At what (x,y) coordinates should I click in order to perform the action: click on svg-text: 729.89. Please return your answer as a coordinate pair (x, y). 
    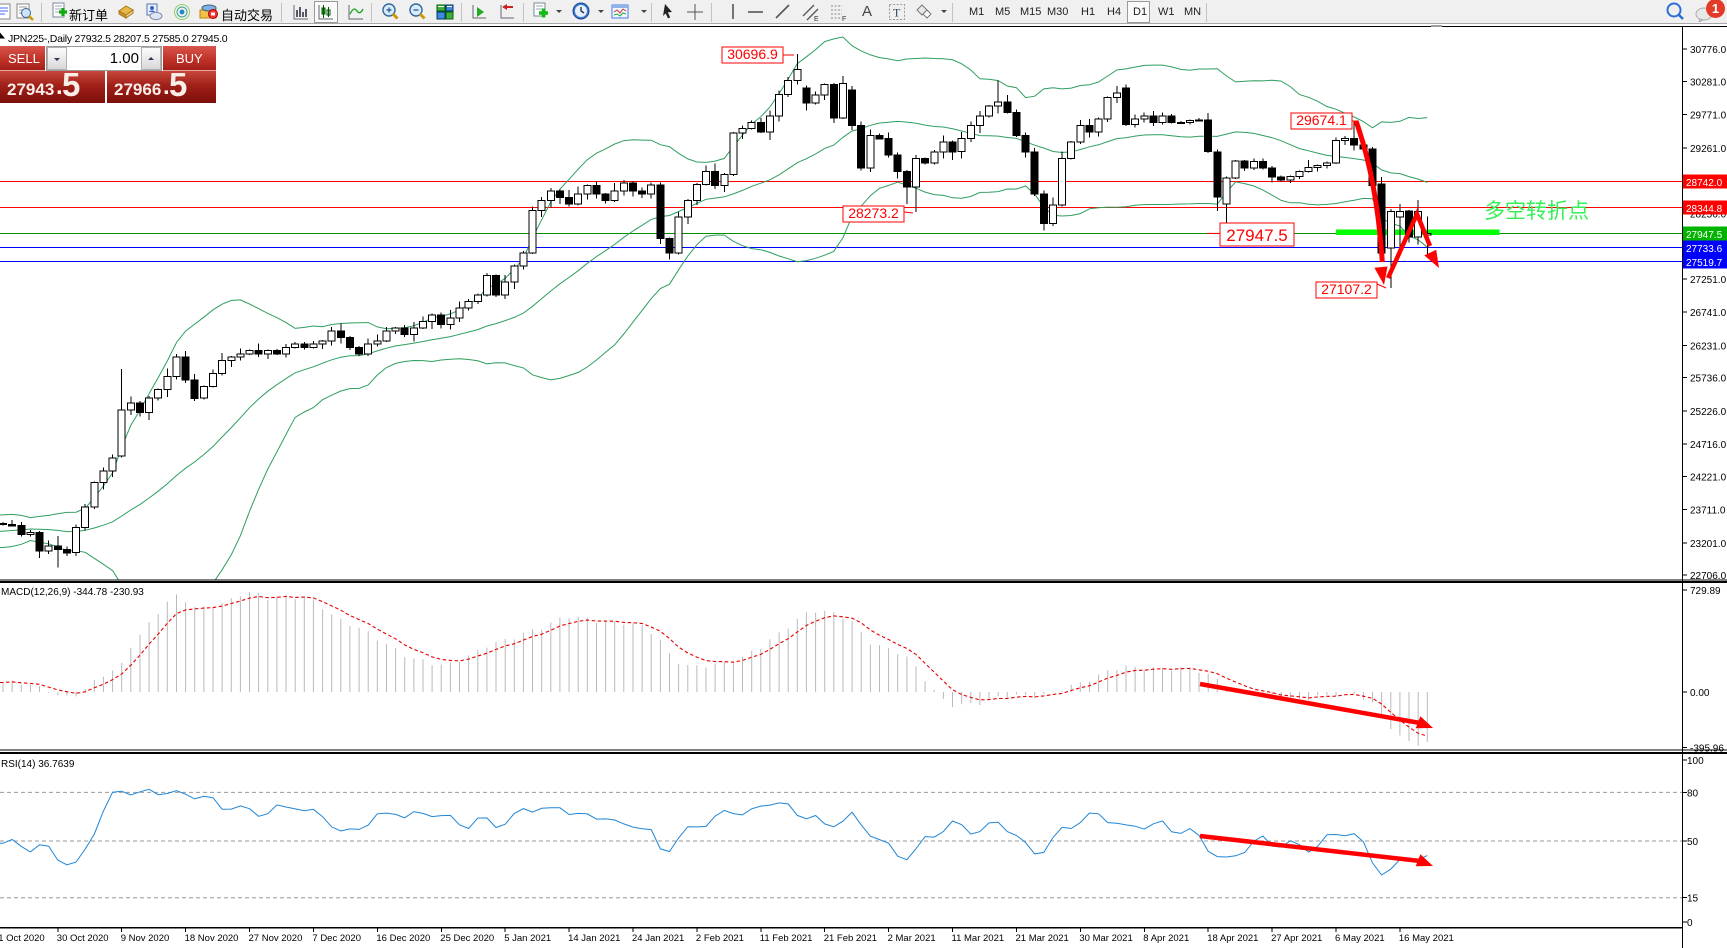
    Looking at the image, I should click on (1705, 591).